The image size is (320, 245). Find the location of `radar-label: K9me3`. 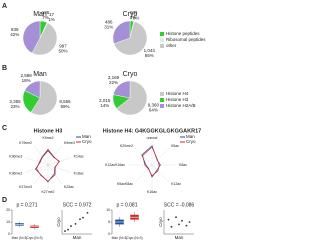

radar-label: K9me3 is located at coordinates (69, 143).